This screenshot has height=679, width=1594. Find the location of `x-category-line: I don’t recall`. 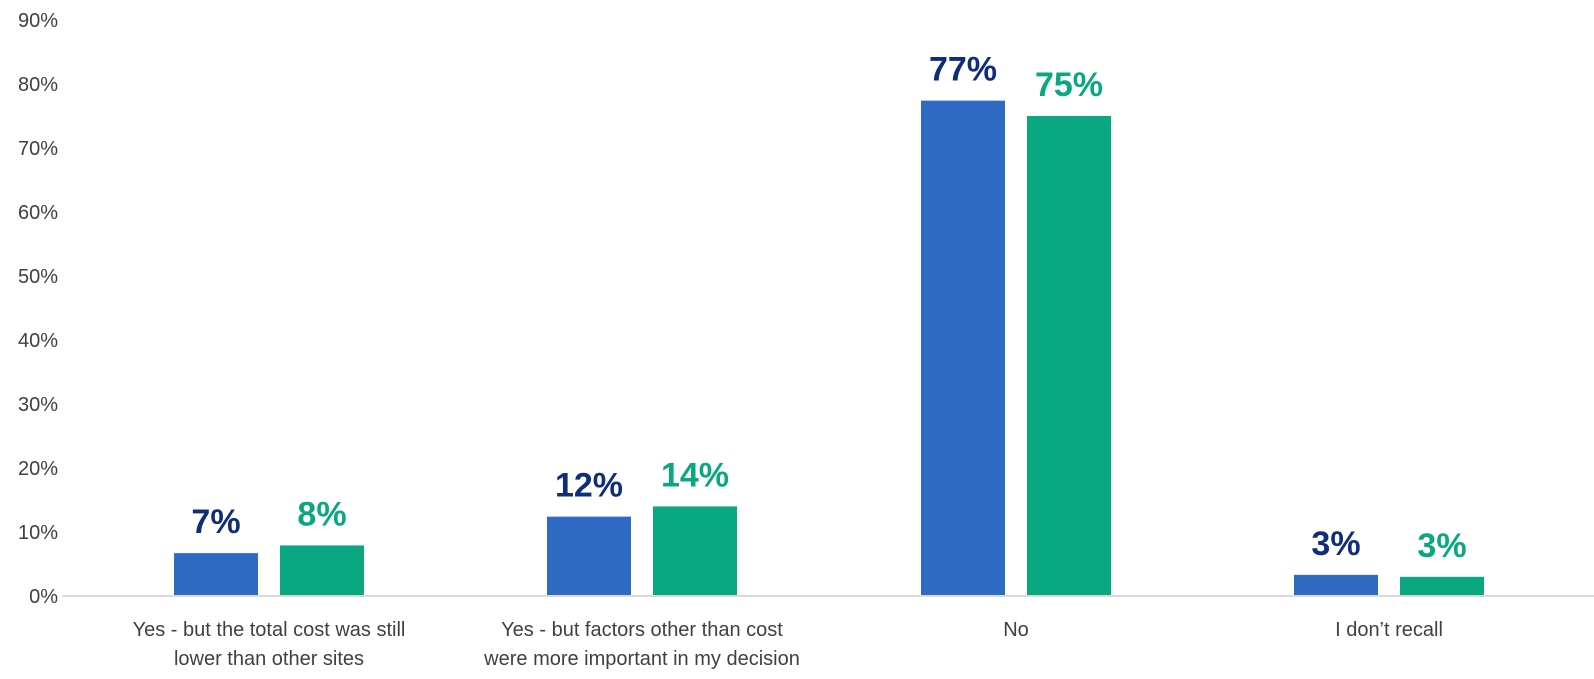

x-category-line: I don’t recall is located at coordinates (1389, 630).